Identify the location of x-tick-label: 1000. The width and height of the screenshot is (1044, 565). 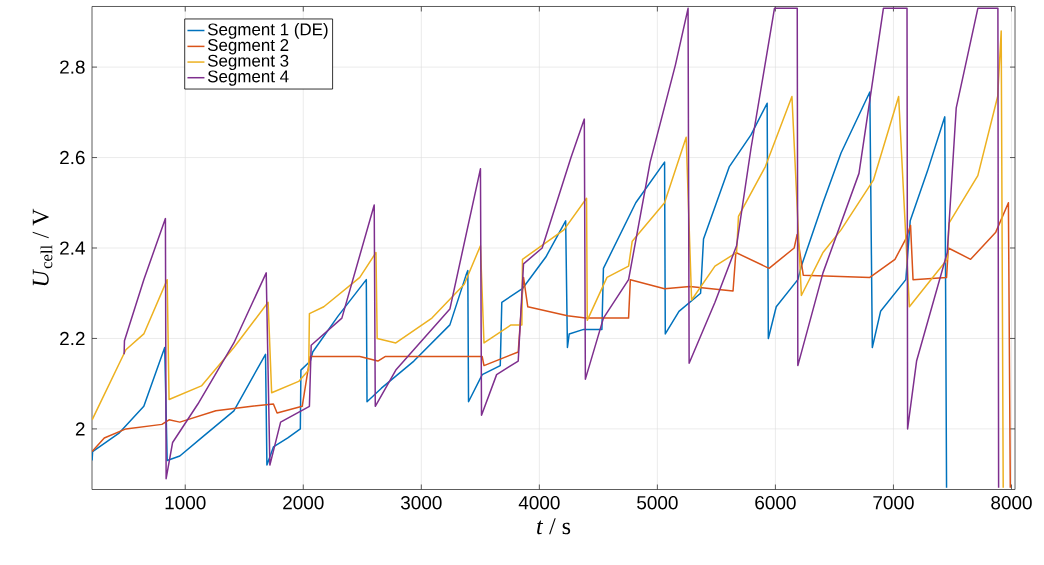
(185, 503).